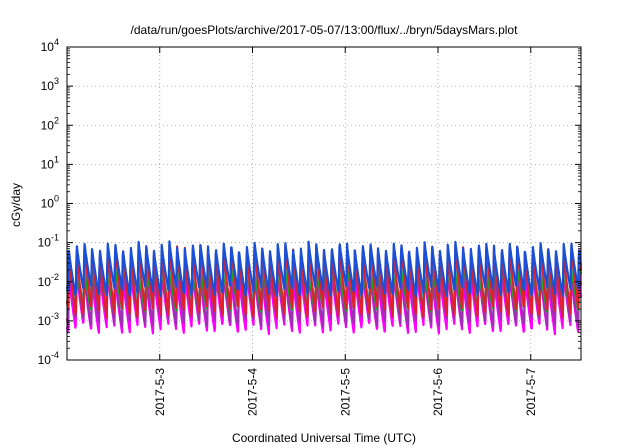  What do you see at coordinates (48, 241) in the screenshot?
I see `y-tick-label: 10⁻¹` at bounding box center [48, 241].